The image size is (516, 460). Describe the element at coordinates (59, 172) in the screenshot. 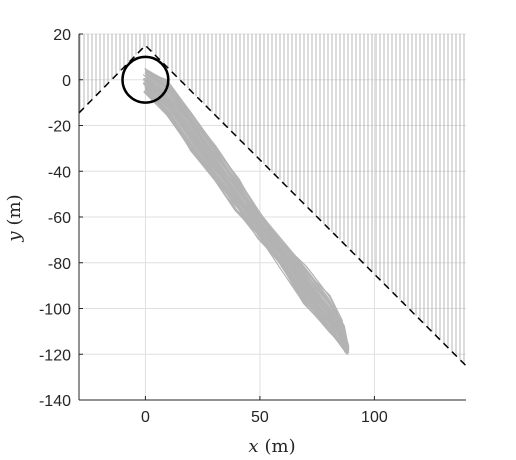

I see `y-tick-label: -40` at that location.